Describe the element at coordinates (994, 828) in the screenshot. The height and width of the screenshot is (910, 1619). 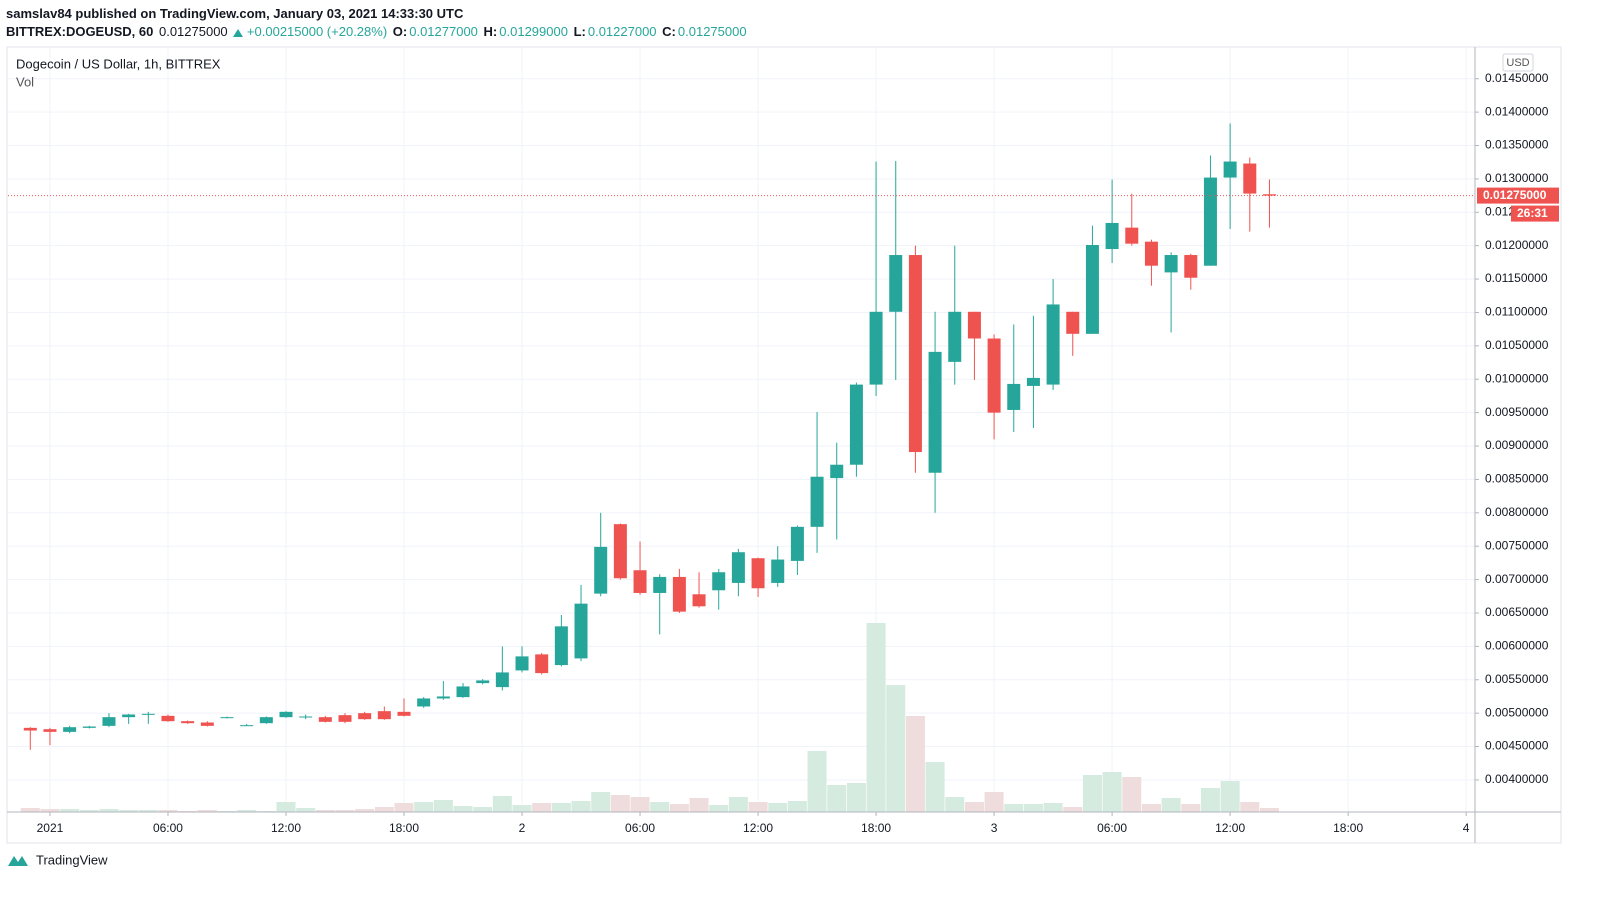
I see `x-tick-label: 3` at that location.